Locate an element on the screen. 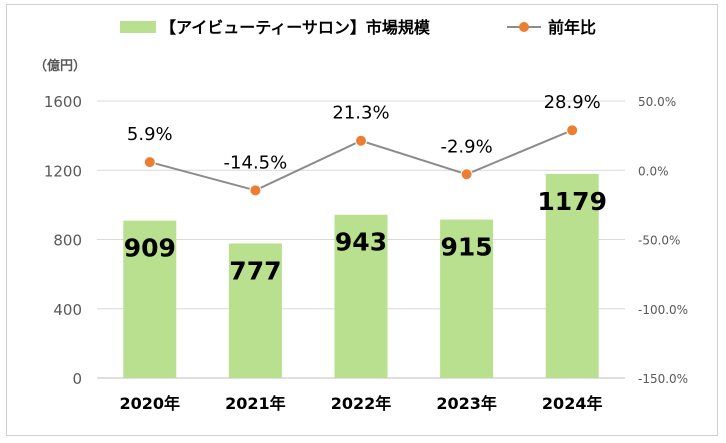  line-value-label: -2.9% is located at coordinates (466, 146).